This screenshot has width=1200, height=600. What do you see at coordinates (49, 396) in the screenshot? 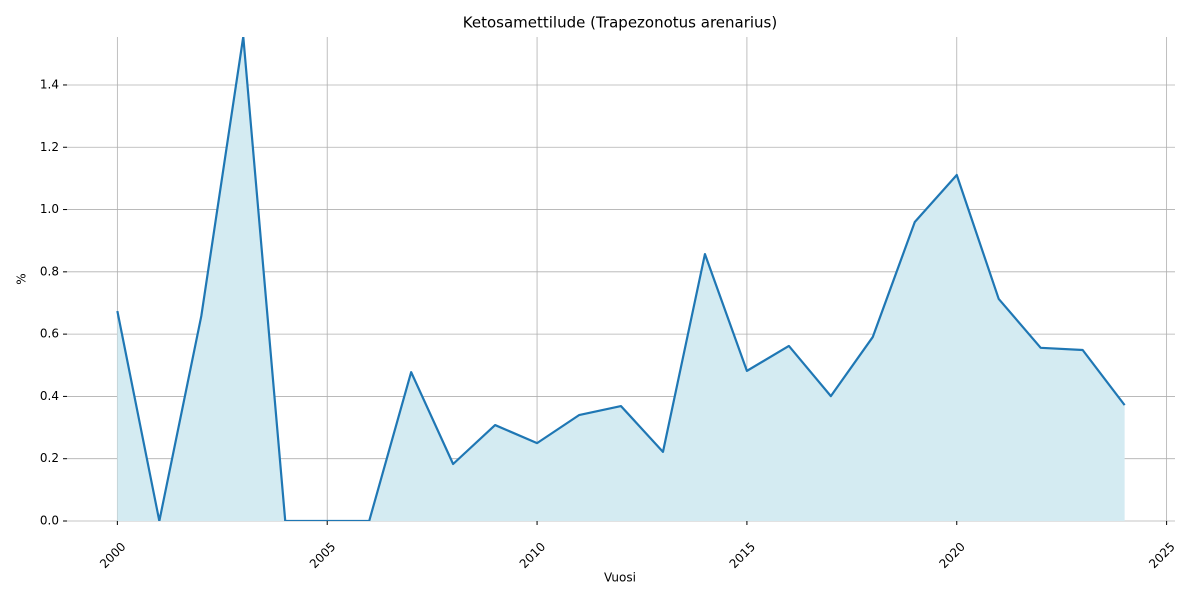
I see `y-tick-label: 0.4` at bounding box center [49, 396].